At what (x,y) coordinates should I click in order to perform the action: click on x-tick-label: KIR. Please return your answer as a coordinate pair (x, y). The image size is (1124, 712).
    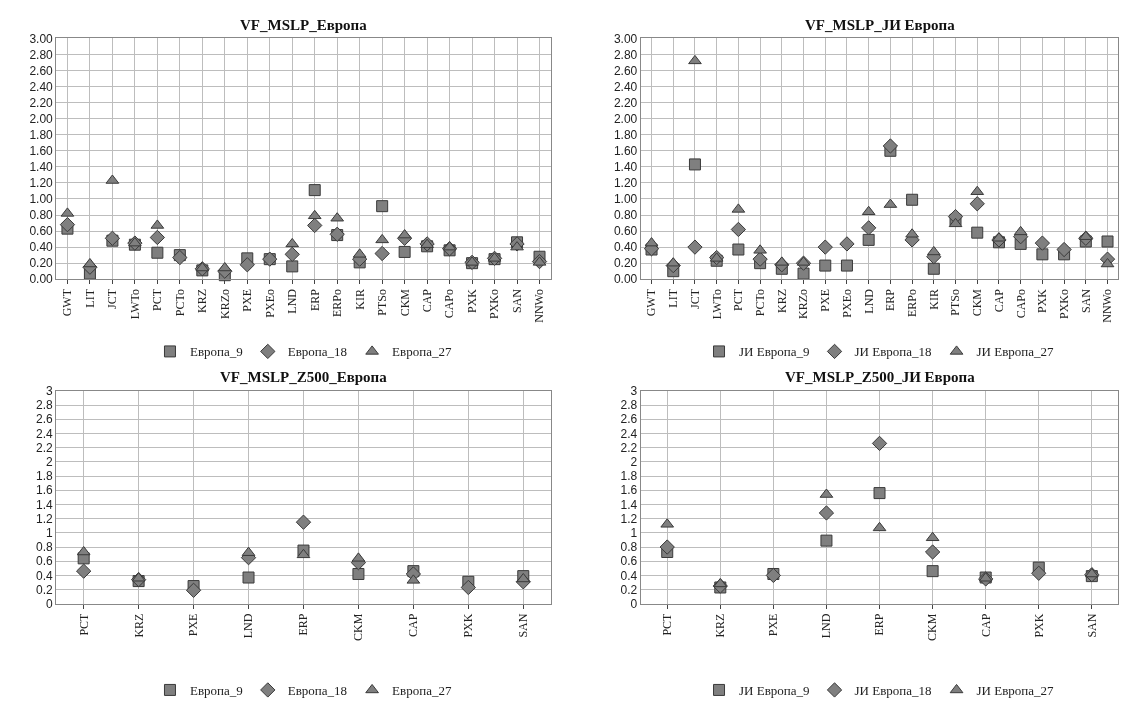
    Looking at the image, I should click on (359, 299).